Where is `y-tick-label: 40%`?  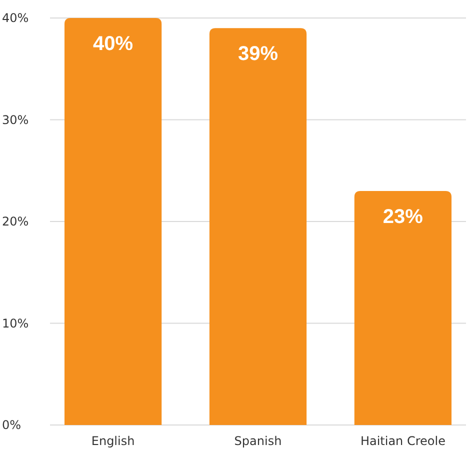 y-tick-label: 40% is located at coordinates (15, 18).